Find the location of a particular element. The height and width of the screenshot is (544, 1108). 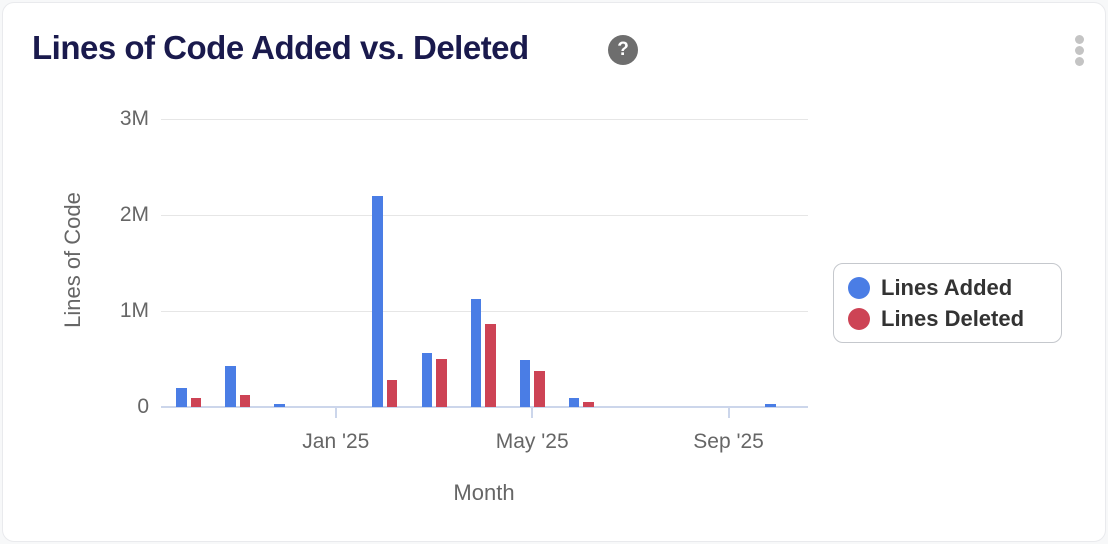

y-tick-label: 0 is located at coordinates (143, 406).